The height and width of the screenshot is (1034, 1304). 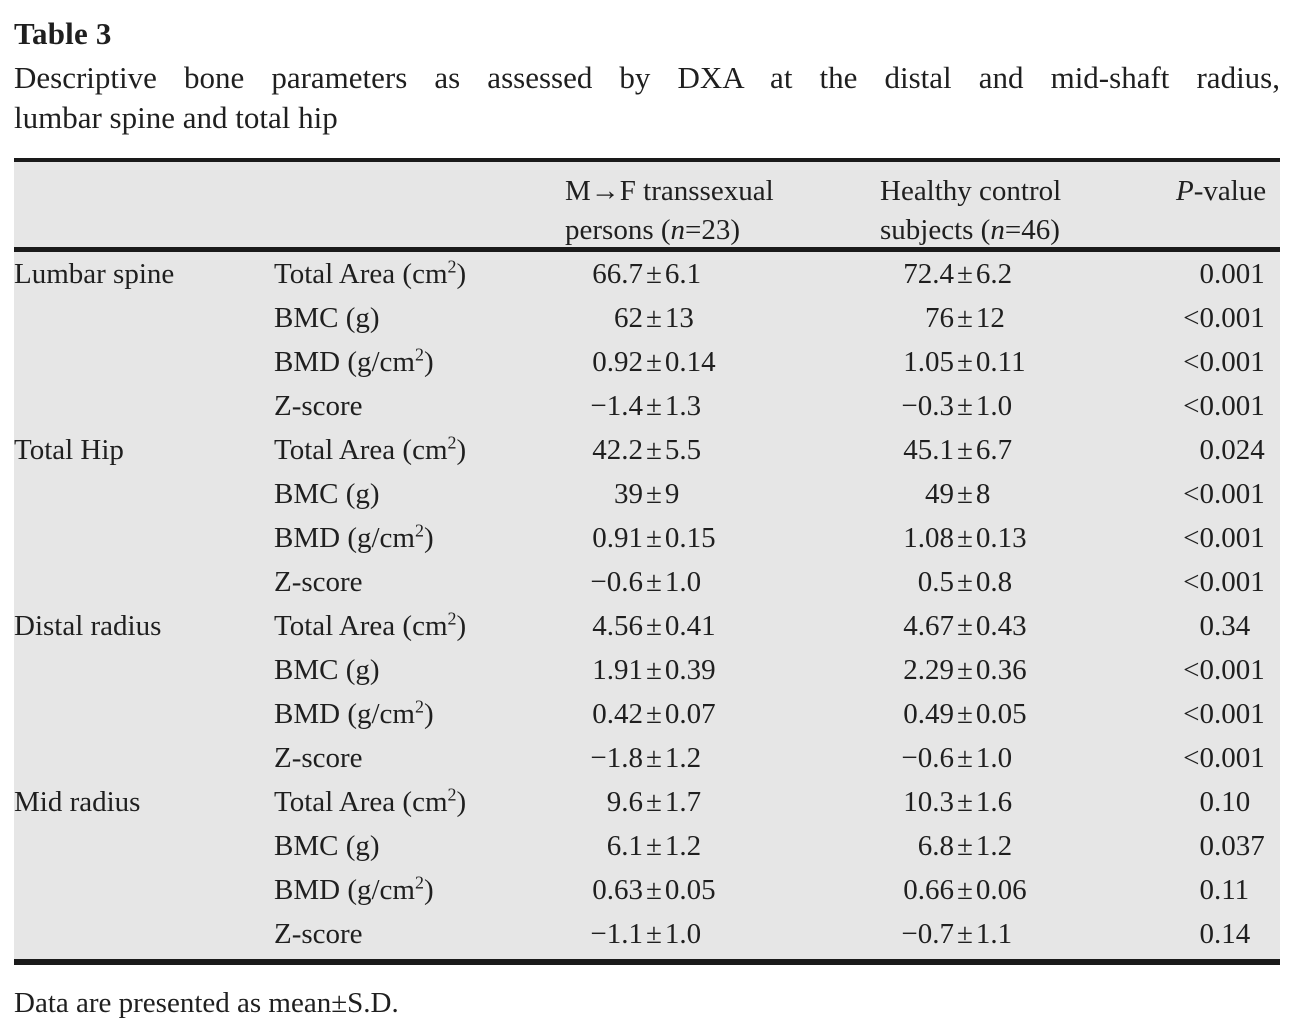 What do you see at coordinates (994, 450) in the screenshot?
I see `sd-value: 6.7` at bounding box center [994, 450].